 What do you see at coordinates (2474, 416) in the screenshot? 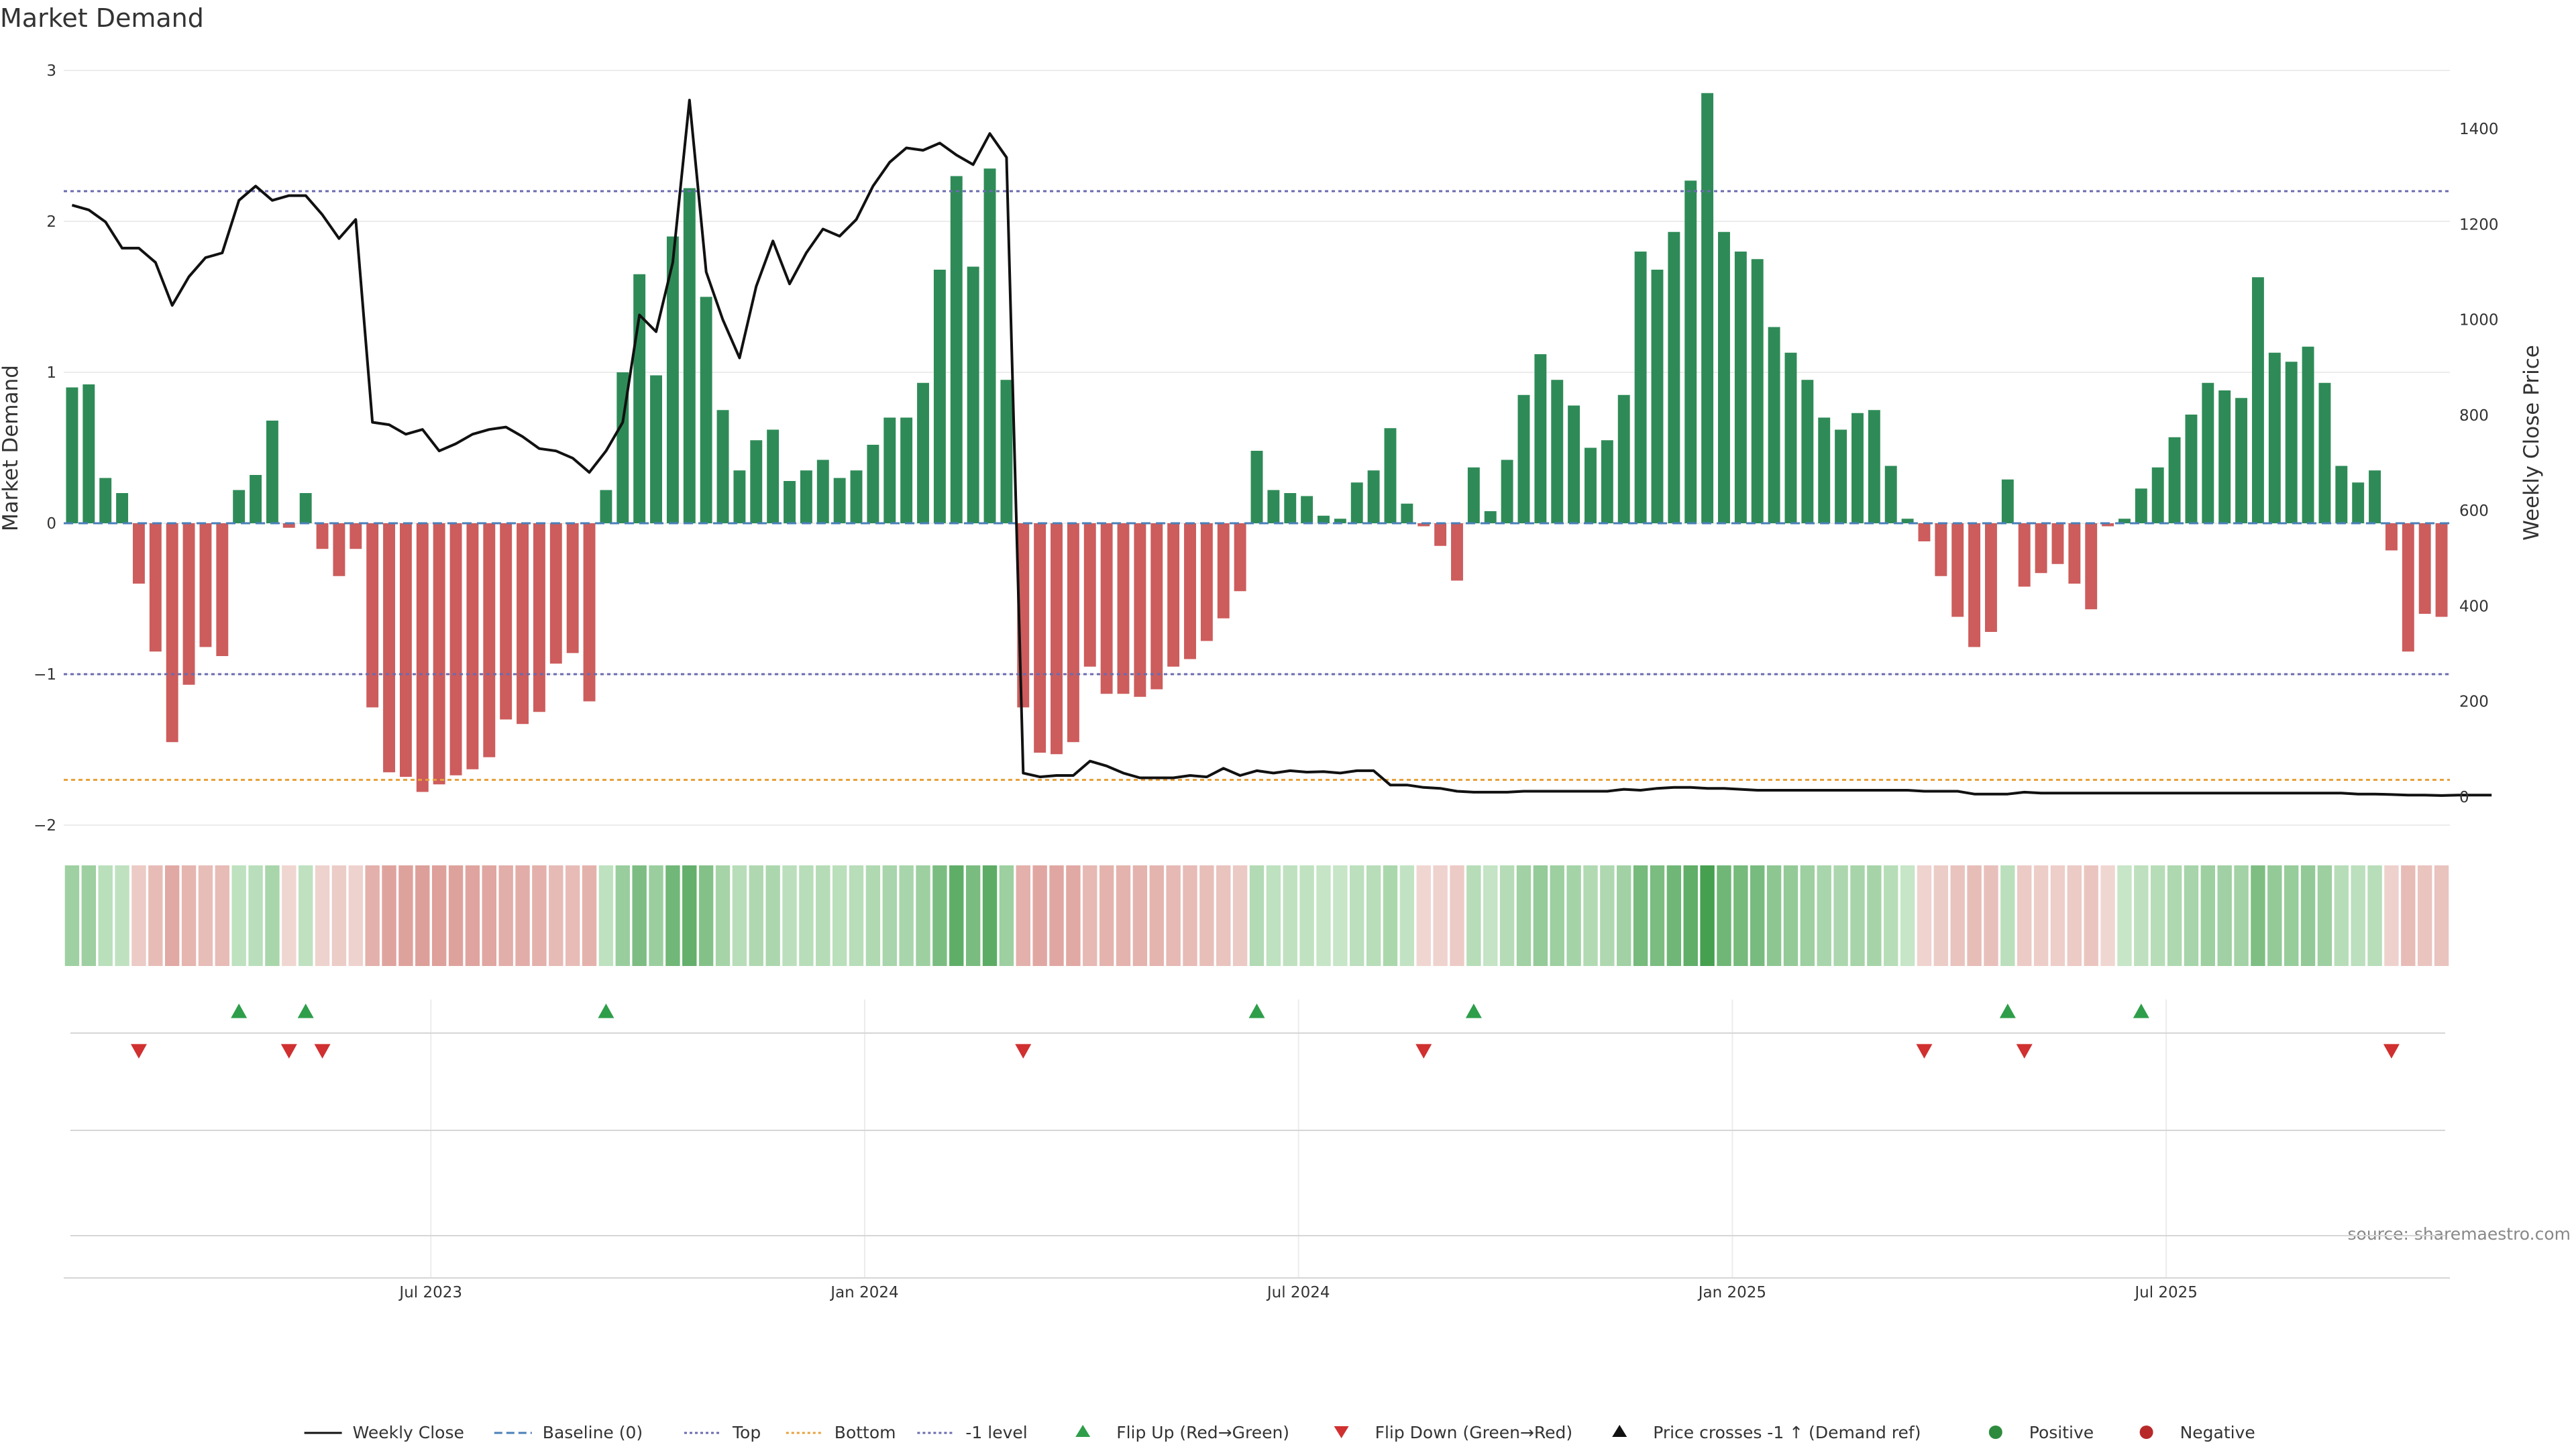
I see `y2-tick-label: 800` at bounding box center [2474, 416].